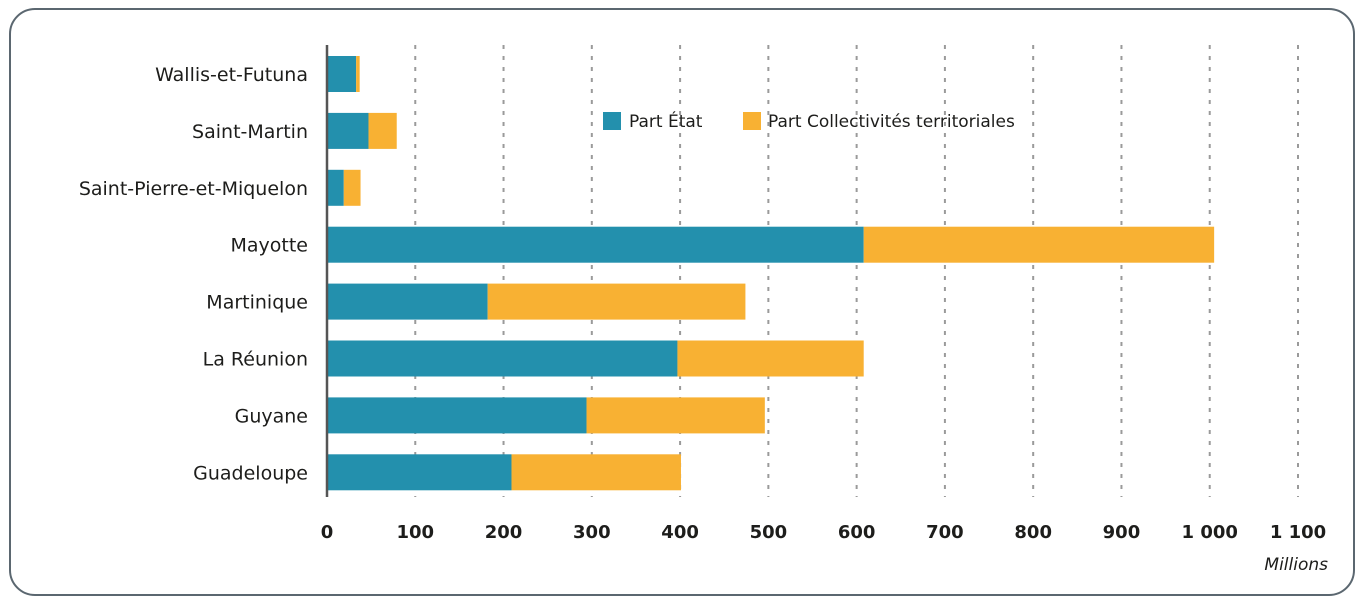 This screenshot has width=1357, height=600. Describe the element at coordinates (612, 121) in the screenshot. I see `legend-swatch-part-etat` at that location.